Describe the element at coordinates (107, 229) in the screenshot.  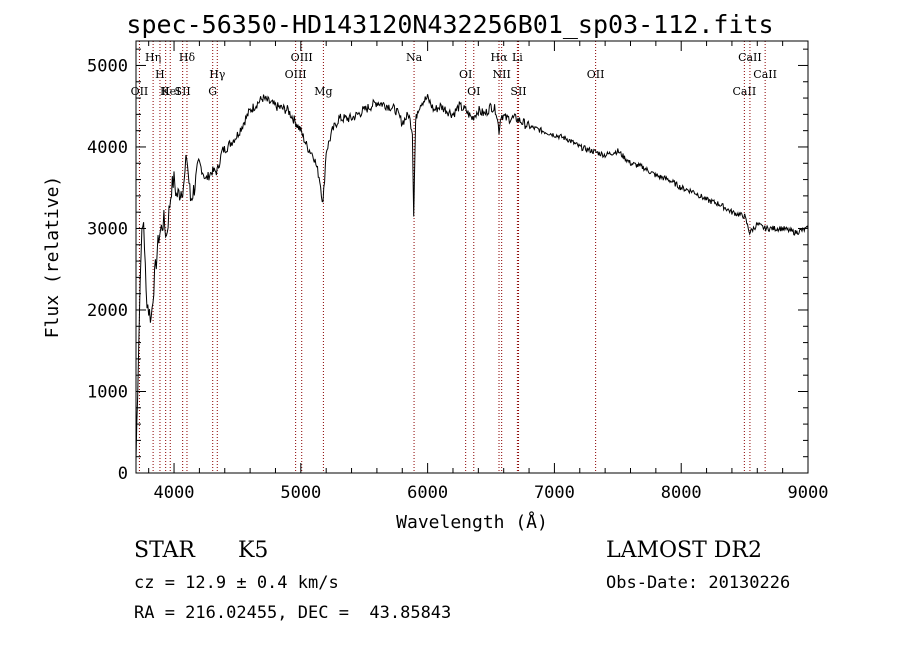
I see `y-tick-label: 3000` at that location.